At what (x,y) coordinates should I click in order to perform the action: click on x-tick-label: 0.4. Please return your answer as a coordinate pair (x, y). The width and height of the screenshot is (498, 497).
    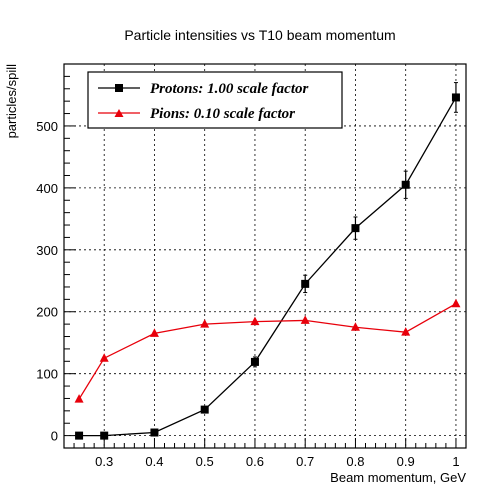
    Looking at the image, I should click on (154, 461).